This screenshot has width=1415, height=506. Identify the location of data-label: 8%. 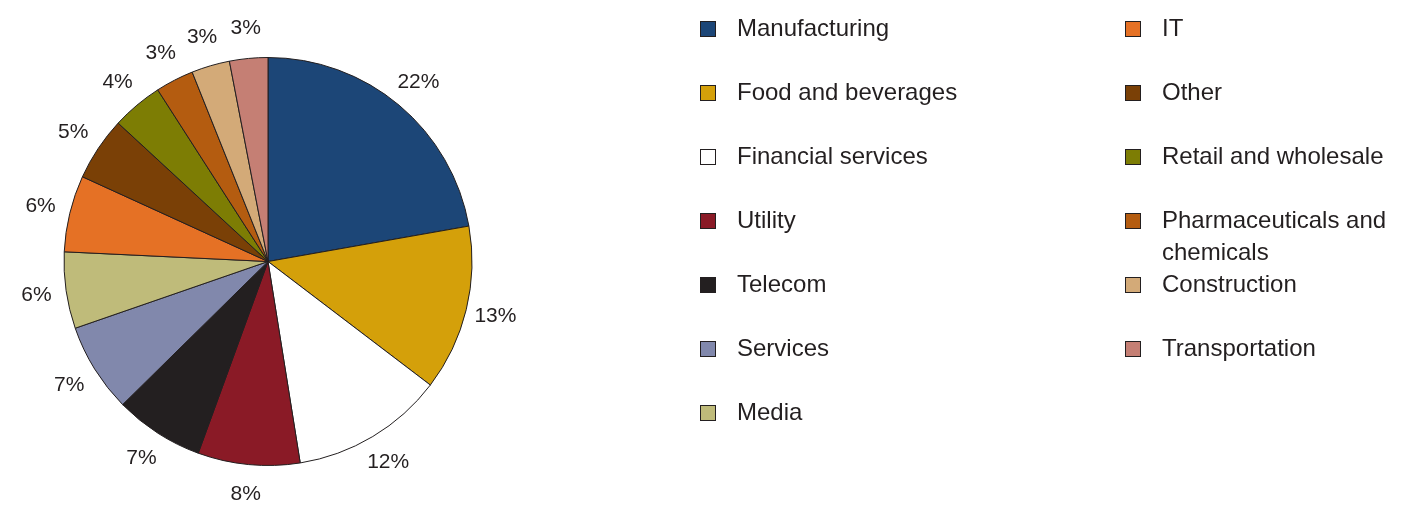
(245, 493).